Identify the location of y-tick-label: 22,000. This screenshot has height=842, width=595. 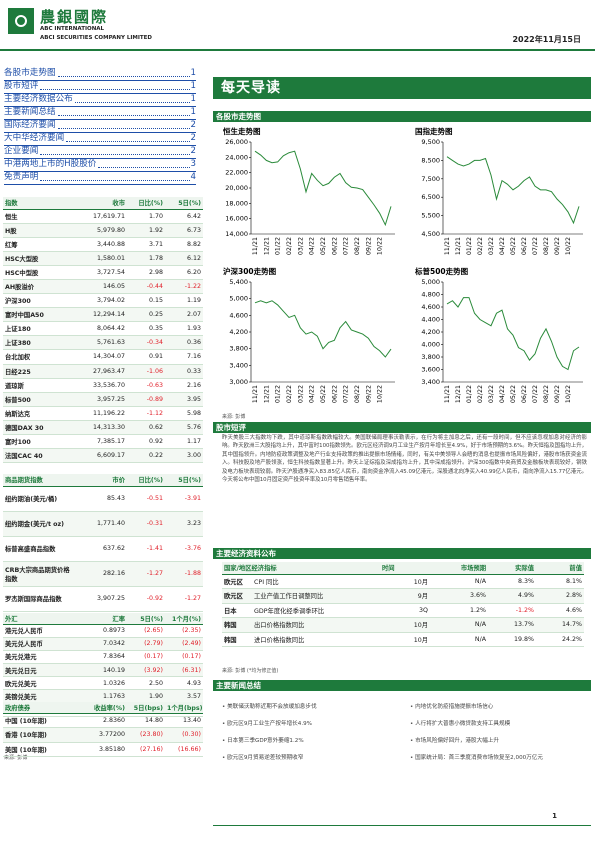
(236, 173).